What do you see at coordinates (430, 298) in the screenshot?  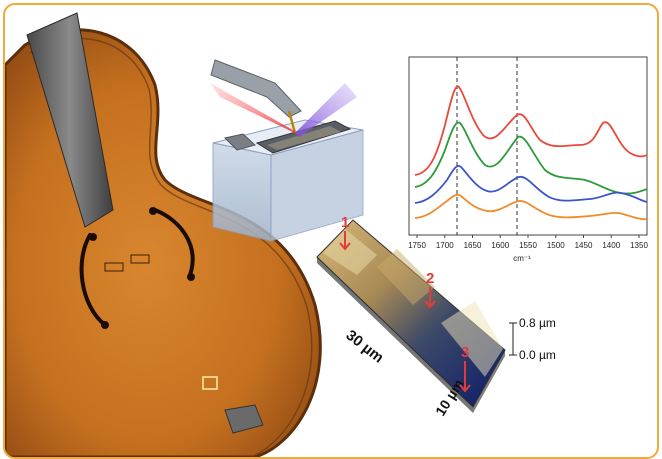 I see `marker-2-arrow-icon` at bounding box center [430, 298].